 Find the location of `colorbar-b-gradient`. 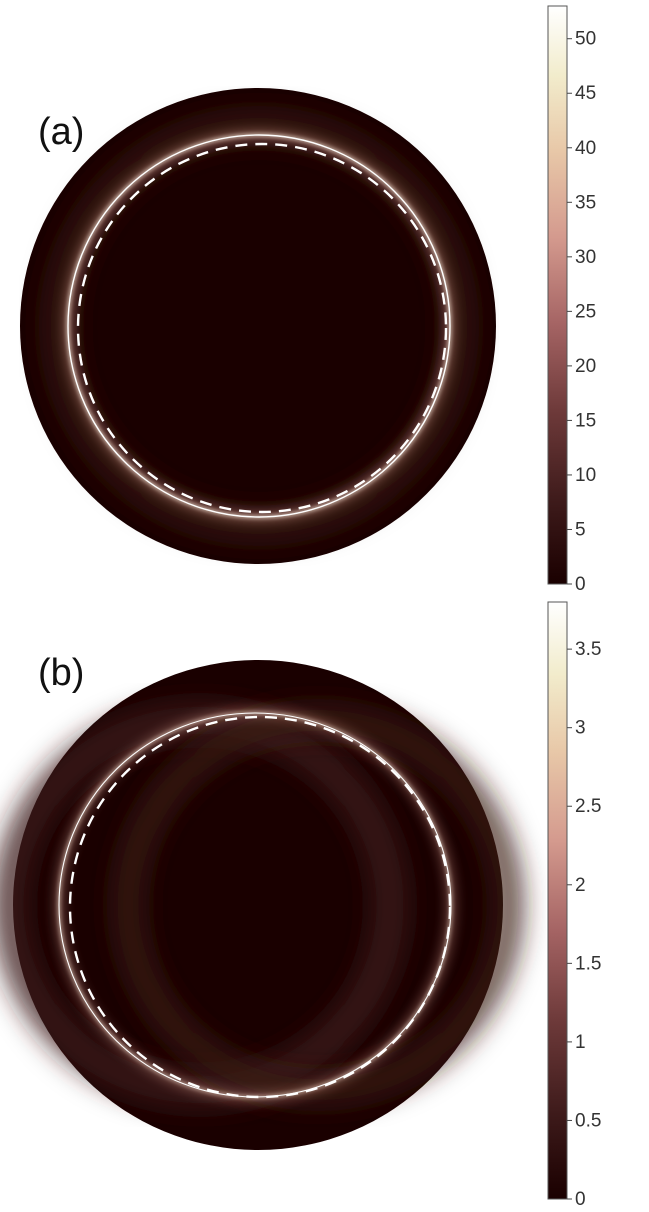

colorbar-b-gradient is located at coordinates (557, 900).